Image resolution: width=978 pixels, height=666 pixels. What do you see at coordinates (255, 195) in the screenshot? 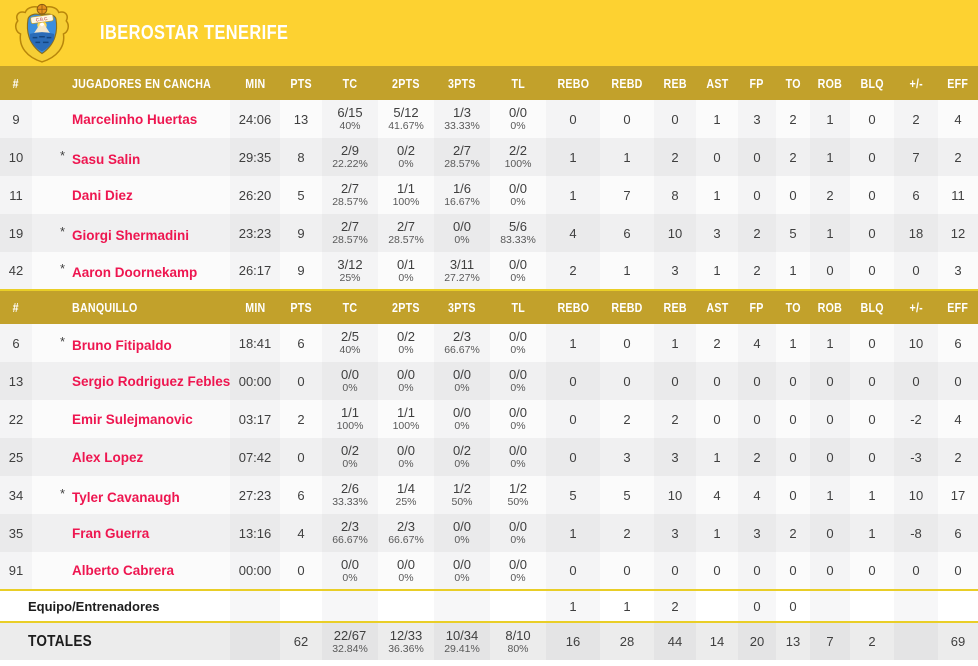
I see `stat-min: 26:20` at bounding box center [255, 195].